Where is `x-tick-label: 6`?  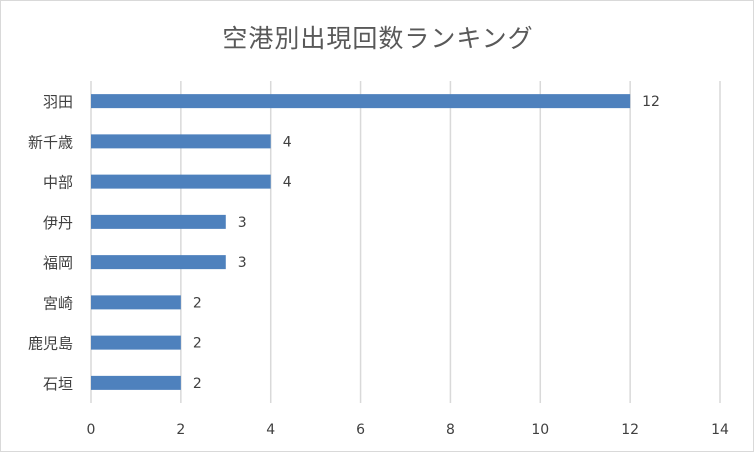 x-tick-label: 6 is located at coordinates (360, 430).